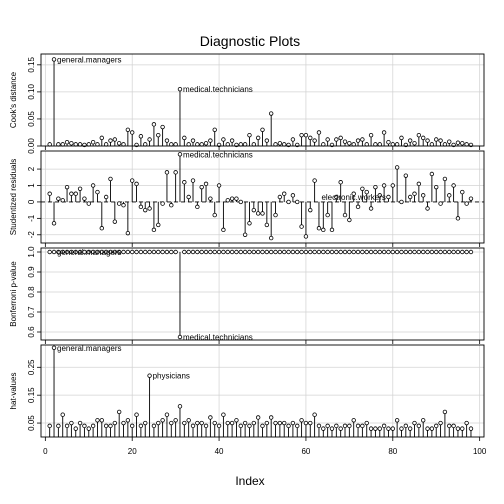 This screenshot has height=504, width=504. I want to click on y-tick-label: 0.15, so click(31, 395).